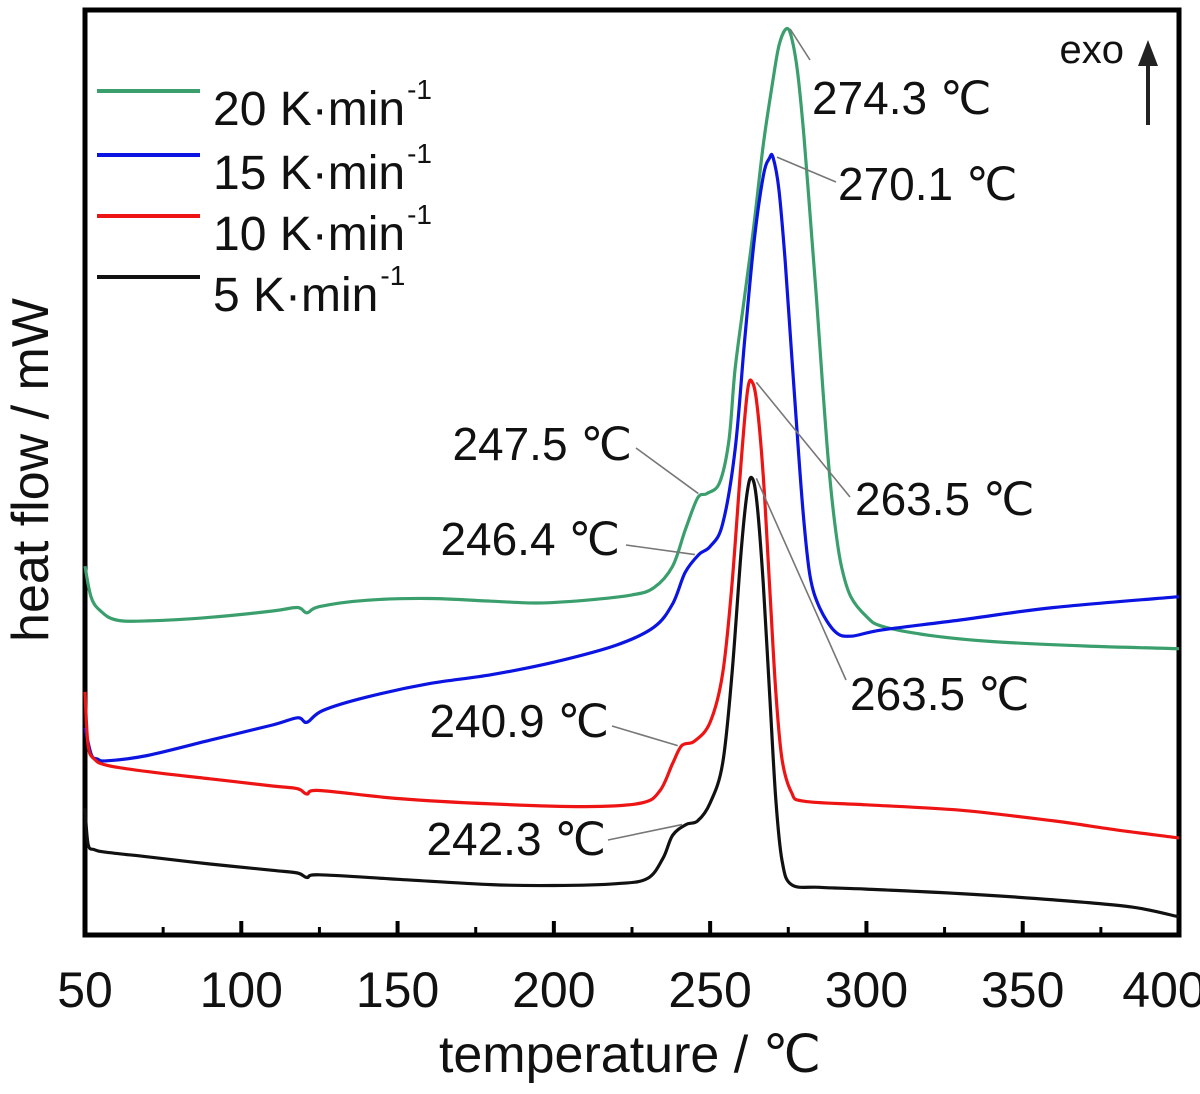 The image size is (1200, 1094). I want to click on annotation-label: 270.1 ℃, so click(928, 184).